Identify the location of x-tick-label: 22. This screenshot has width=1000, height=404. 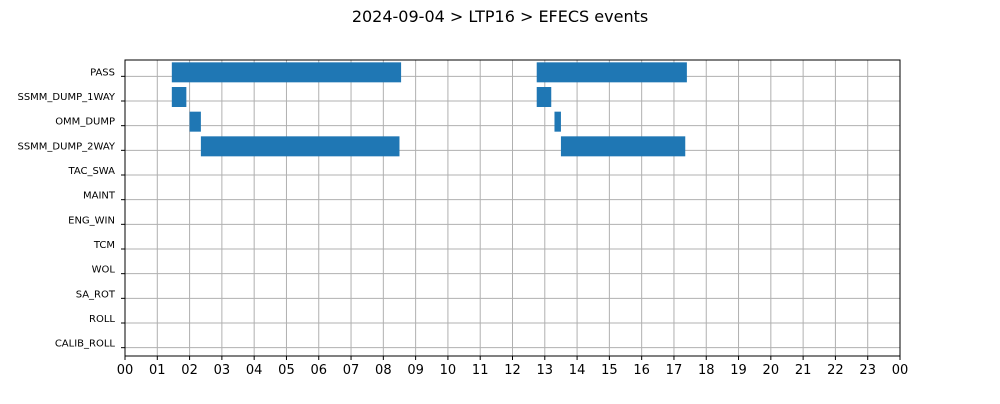
(835, 370).